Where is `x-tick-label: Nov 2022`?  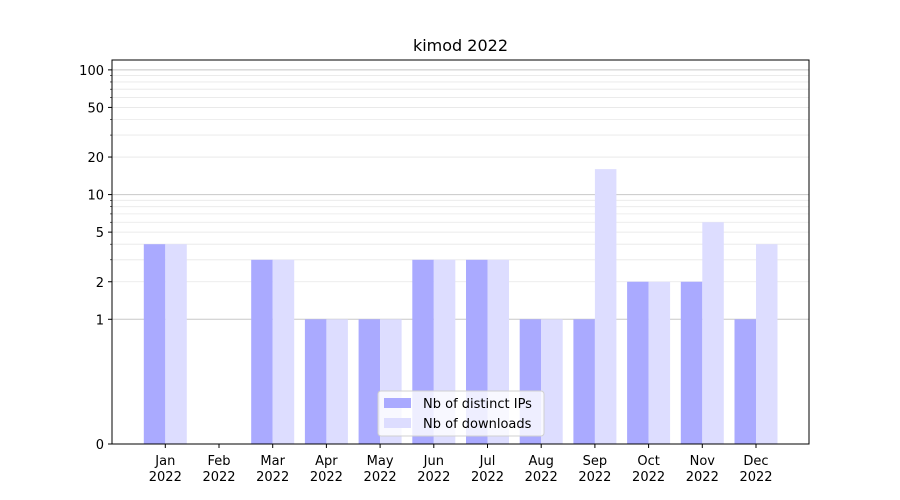
x-tick-label: Nov 2022 is located at coordinates (702, 469).